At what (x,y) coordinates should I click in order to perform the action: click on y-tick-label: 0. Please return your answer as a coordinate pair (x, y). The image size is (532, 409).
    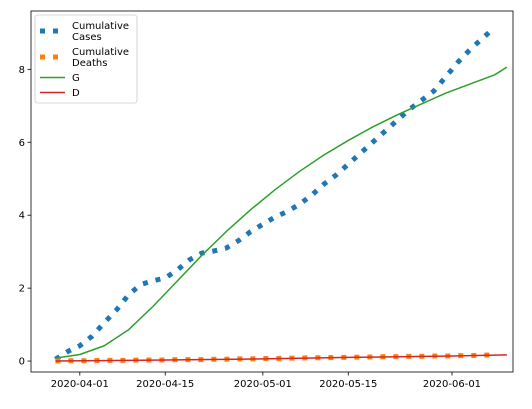
    Looking at the image, I should click on (22, 362).